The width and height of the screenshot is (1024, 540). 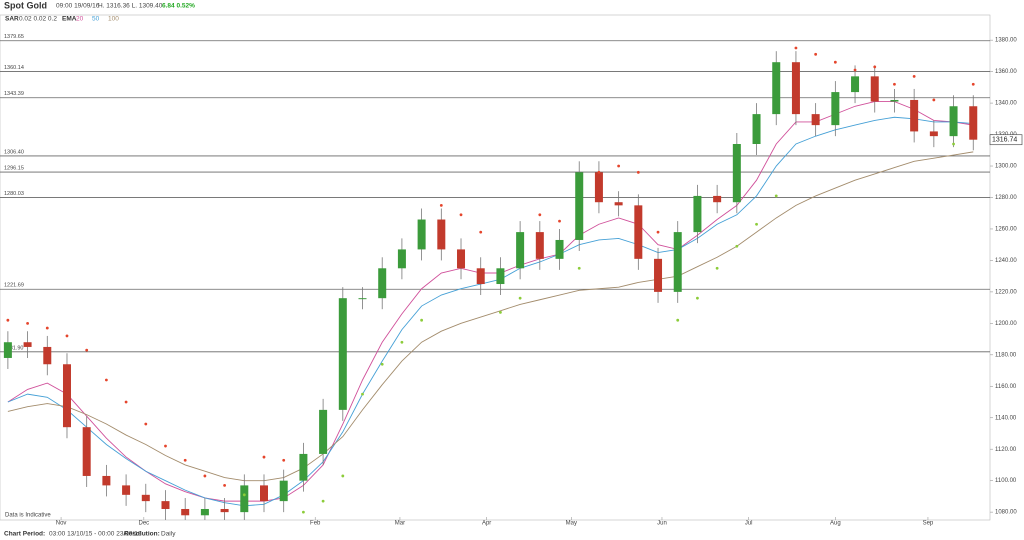 I want to click on resolution: Daily, so click(x=168, y=534).